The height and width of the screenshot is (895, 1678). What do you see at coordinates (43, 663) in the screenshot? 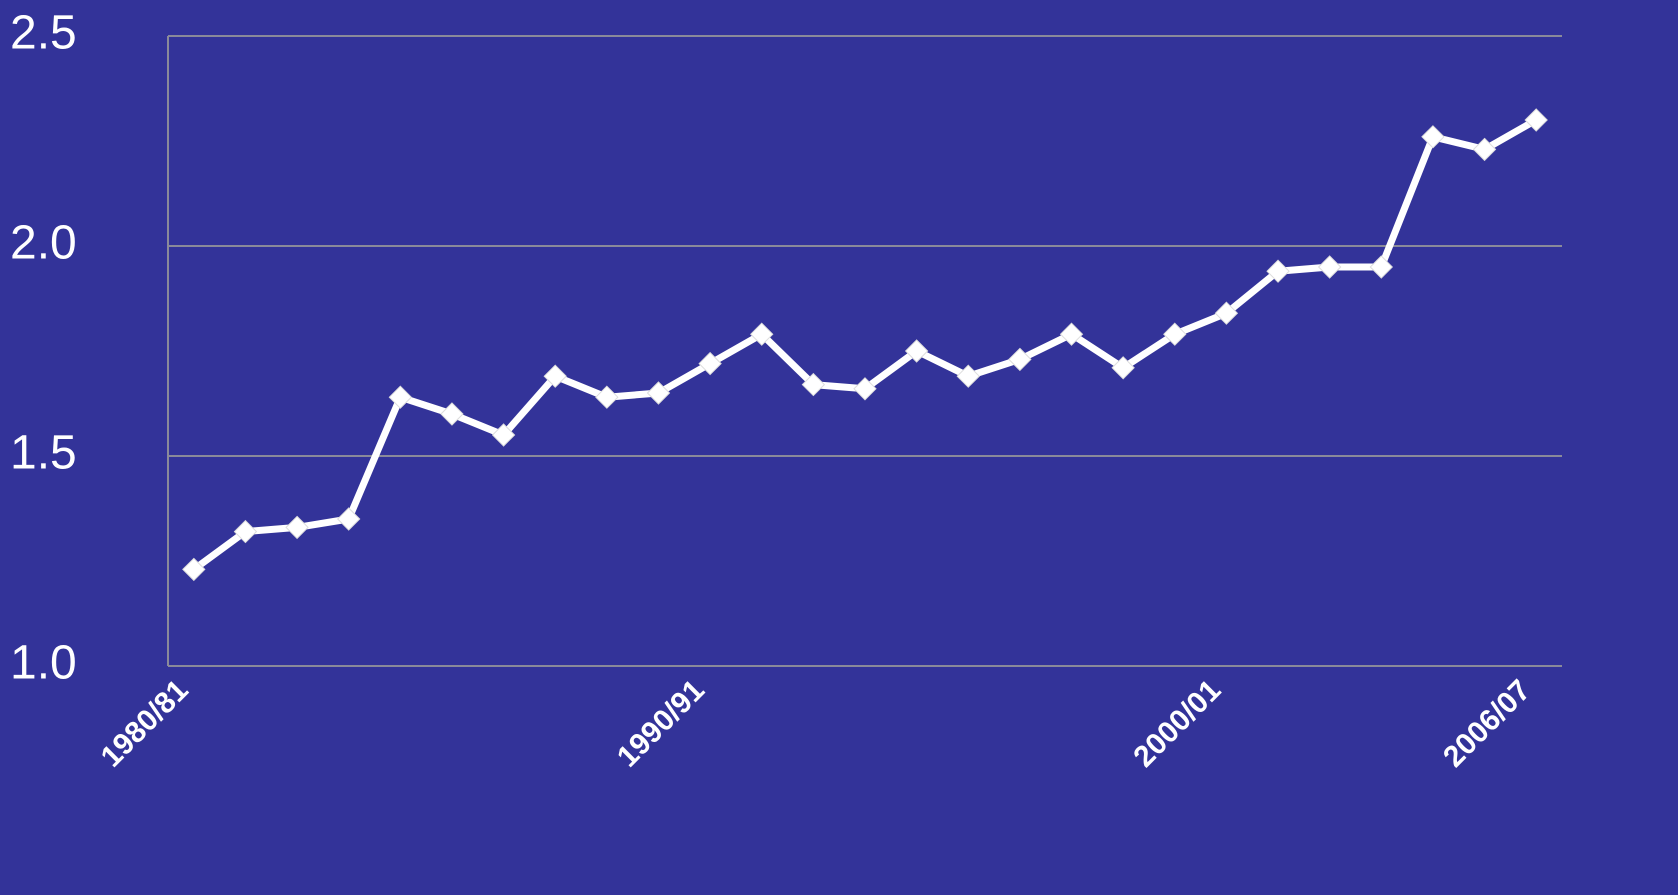
I see `y-tick-label: 1.0` at bounding box center [43, 663].